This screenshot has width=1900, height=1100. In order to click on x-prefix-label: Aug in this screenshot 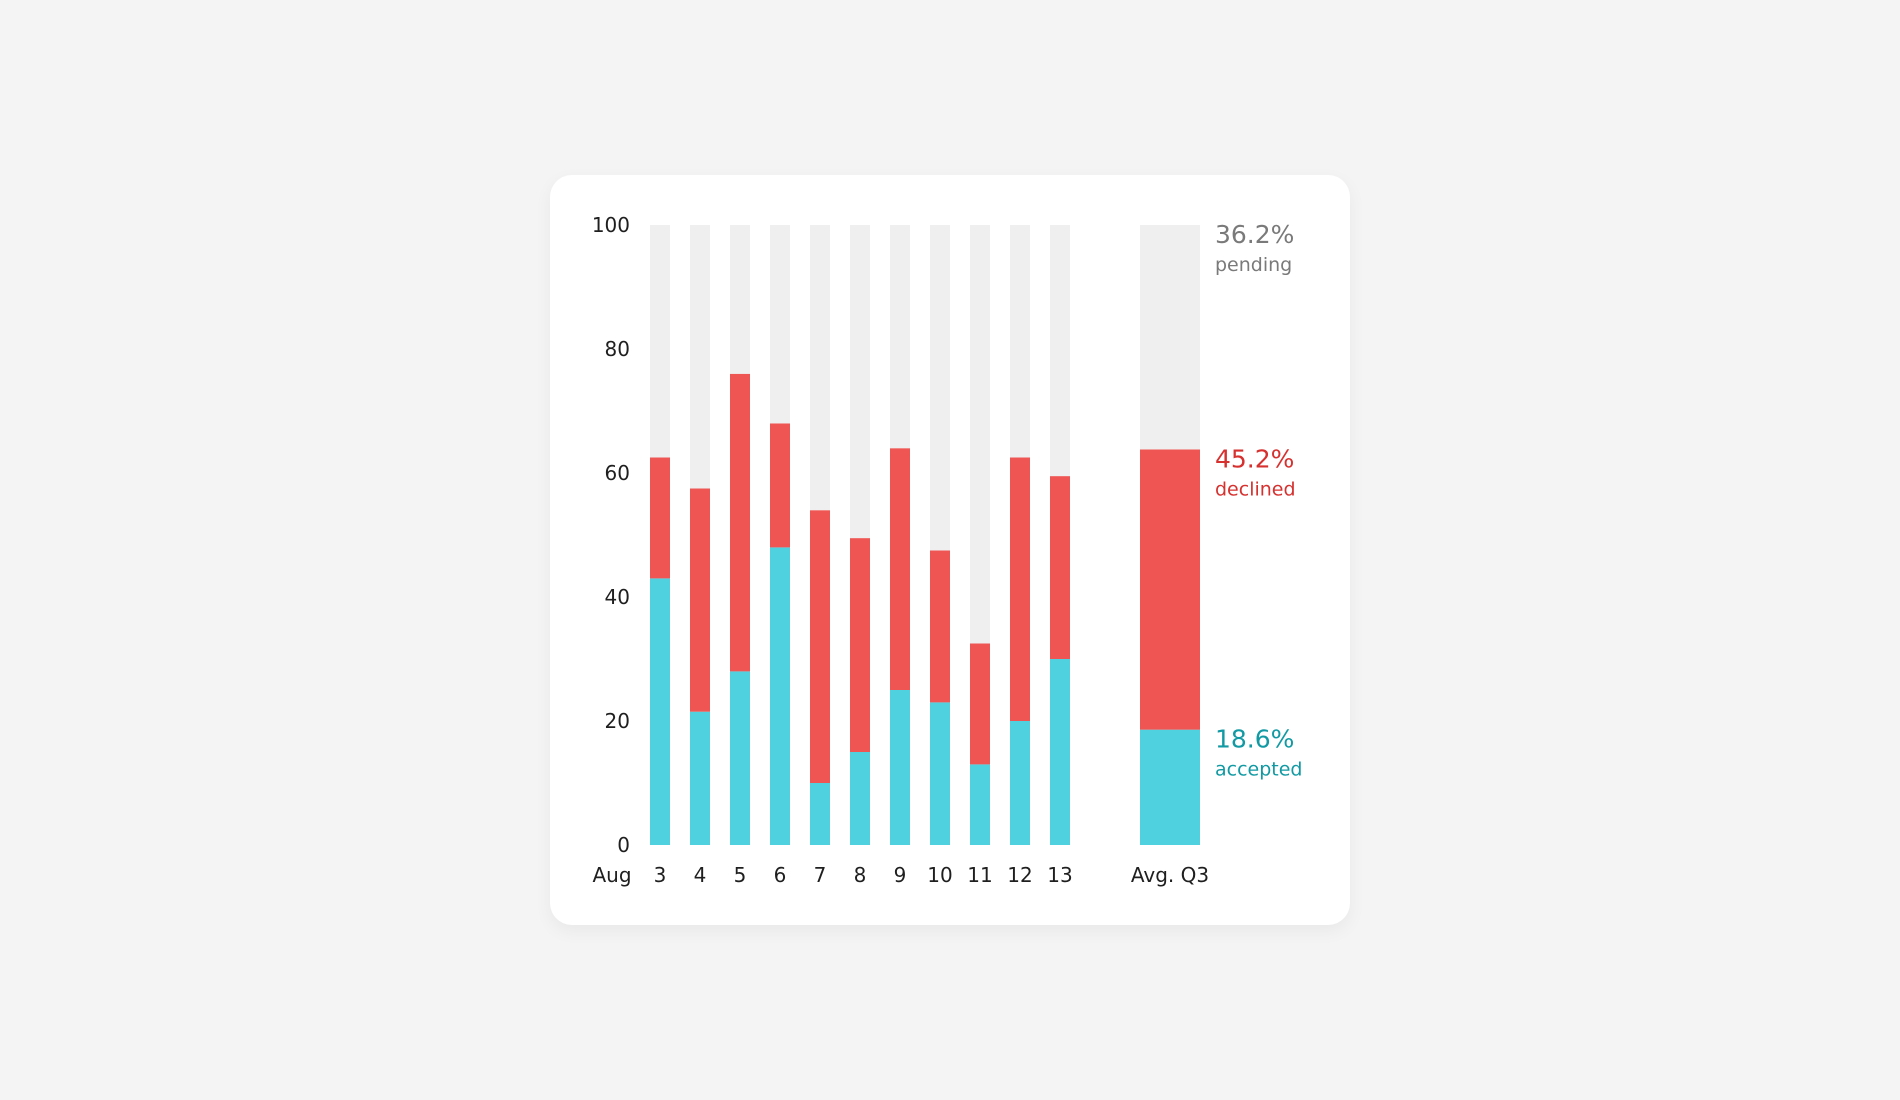, I will do `click(611, 875)`.